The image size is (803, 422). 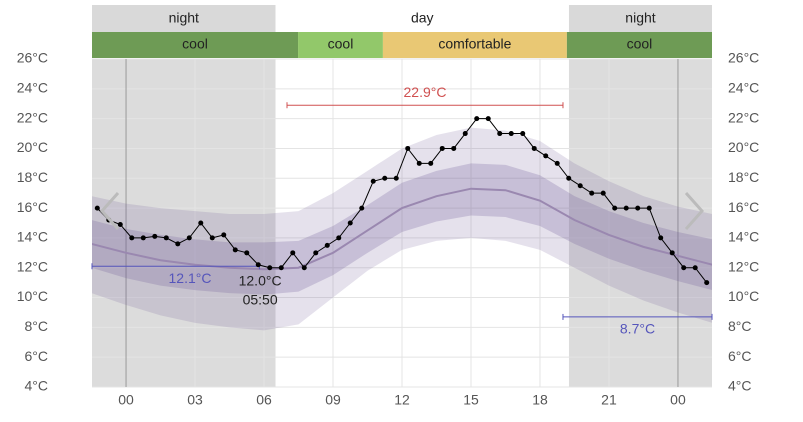 I want to click on x-tick-label: 21, so click(x=609, y=400).